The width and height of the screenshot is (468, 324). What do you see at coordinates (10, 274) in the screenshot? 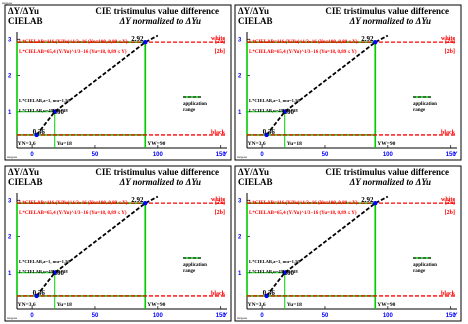
I see `y-tick-label: 1` at bounding box center [10, 274].